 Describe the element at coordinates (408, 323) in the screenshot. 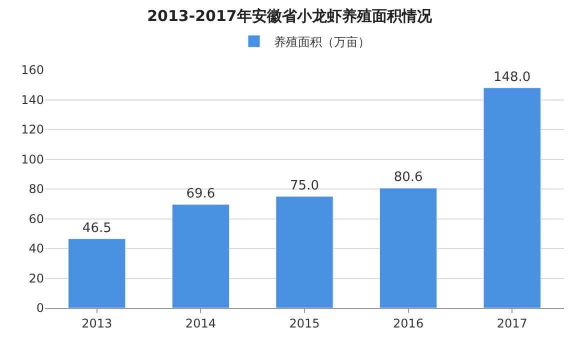

I see `x-tick-label: 2016` at that location.